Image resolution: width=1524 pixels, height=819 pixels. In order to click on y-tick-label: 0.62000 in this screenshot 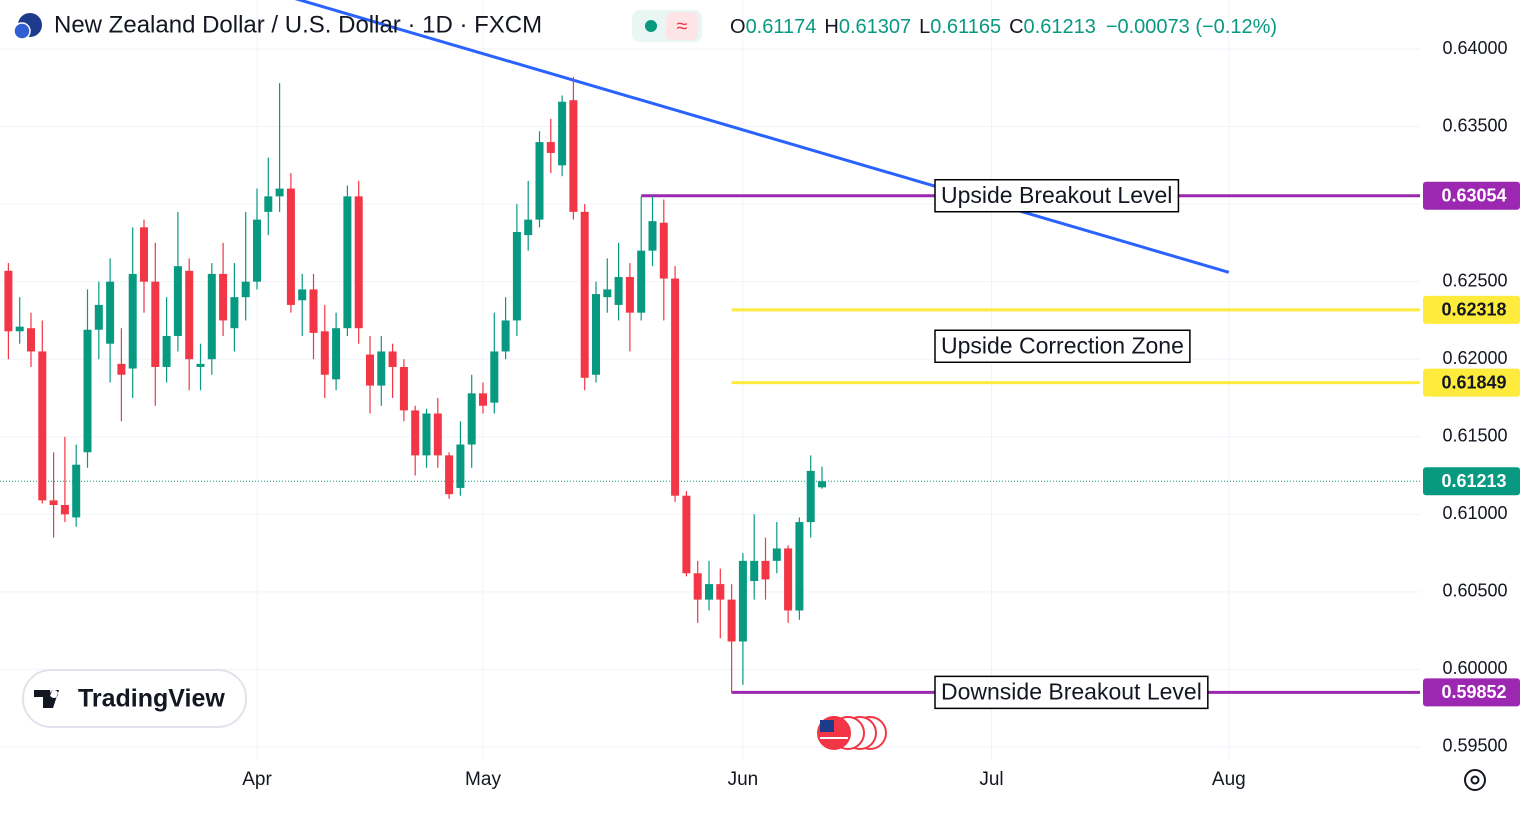, I will do `click(1474, 358)`.